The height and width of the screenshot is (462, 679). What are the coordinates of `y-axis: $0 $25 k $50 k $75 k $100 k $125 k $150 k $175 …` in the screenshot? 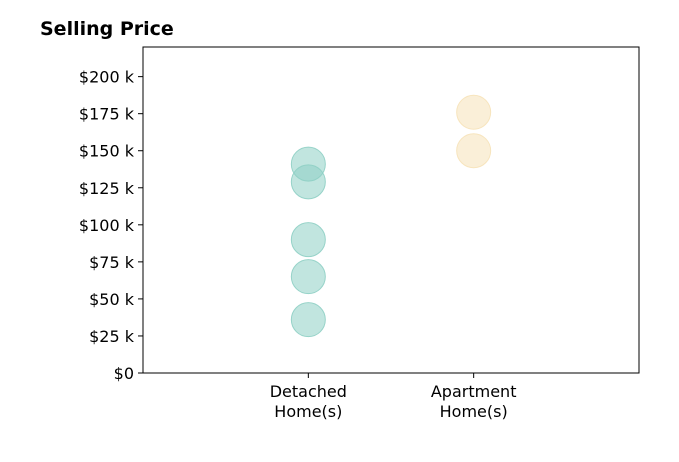 It's located at (111, 225).